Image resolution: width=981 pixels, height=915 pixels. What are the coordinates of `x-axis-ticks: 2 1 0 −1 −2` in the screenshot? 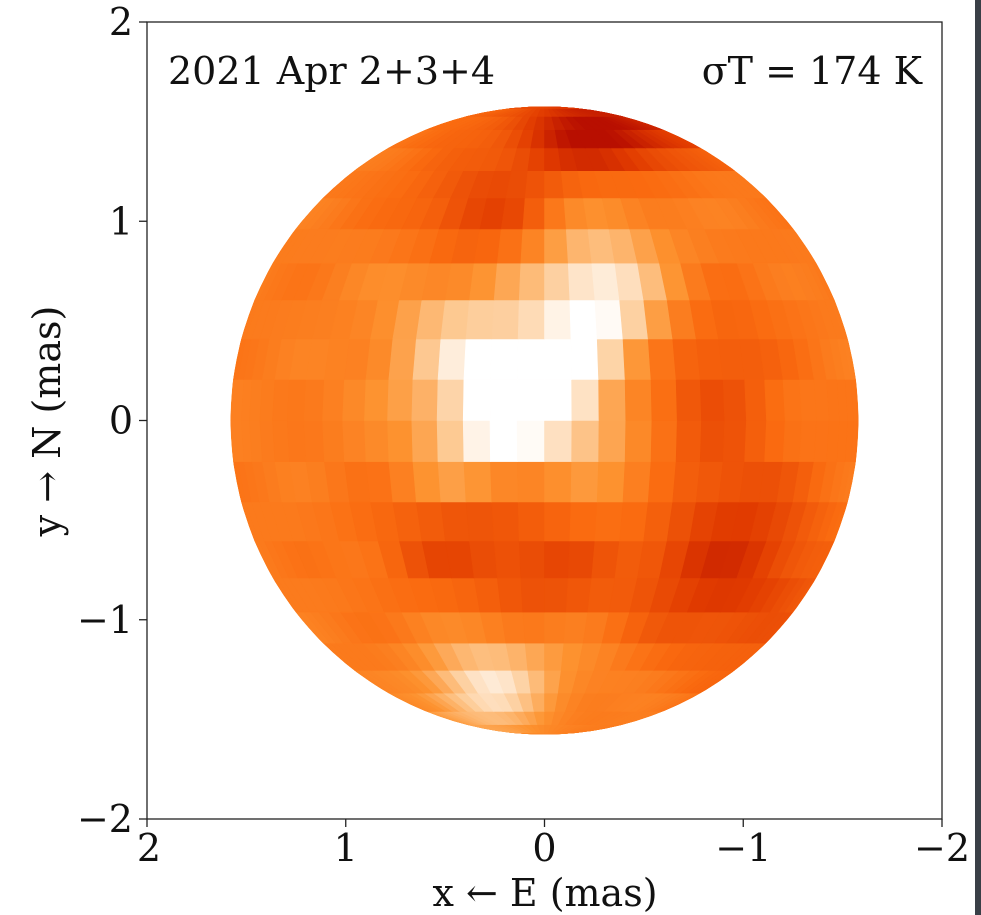 It's located at (553, 844).